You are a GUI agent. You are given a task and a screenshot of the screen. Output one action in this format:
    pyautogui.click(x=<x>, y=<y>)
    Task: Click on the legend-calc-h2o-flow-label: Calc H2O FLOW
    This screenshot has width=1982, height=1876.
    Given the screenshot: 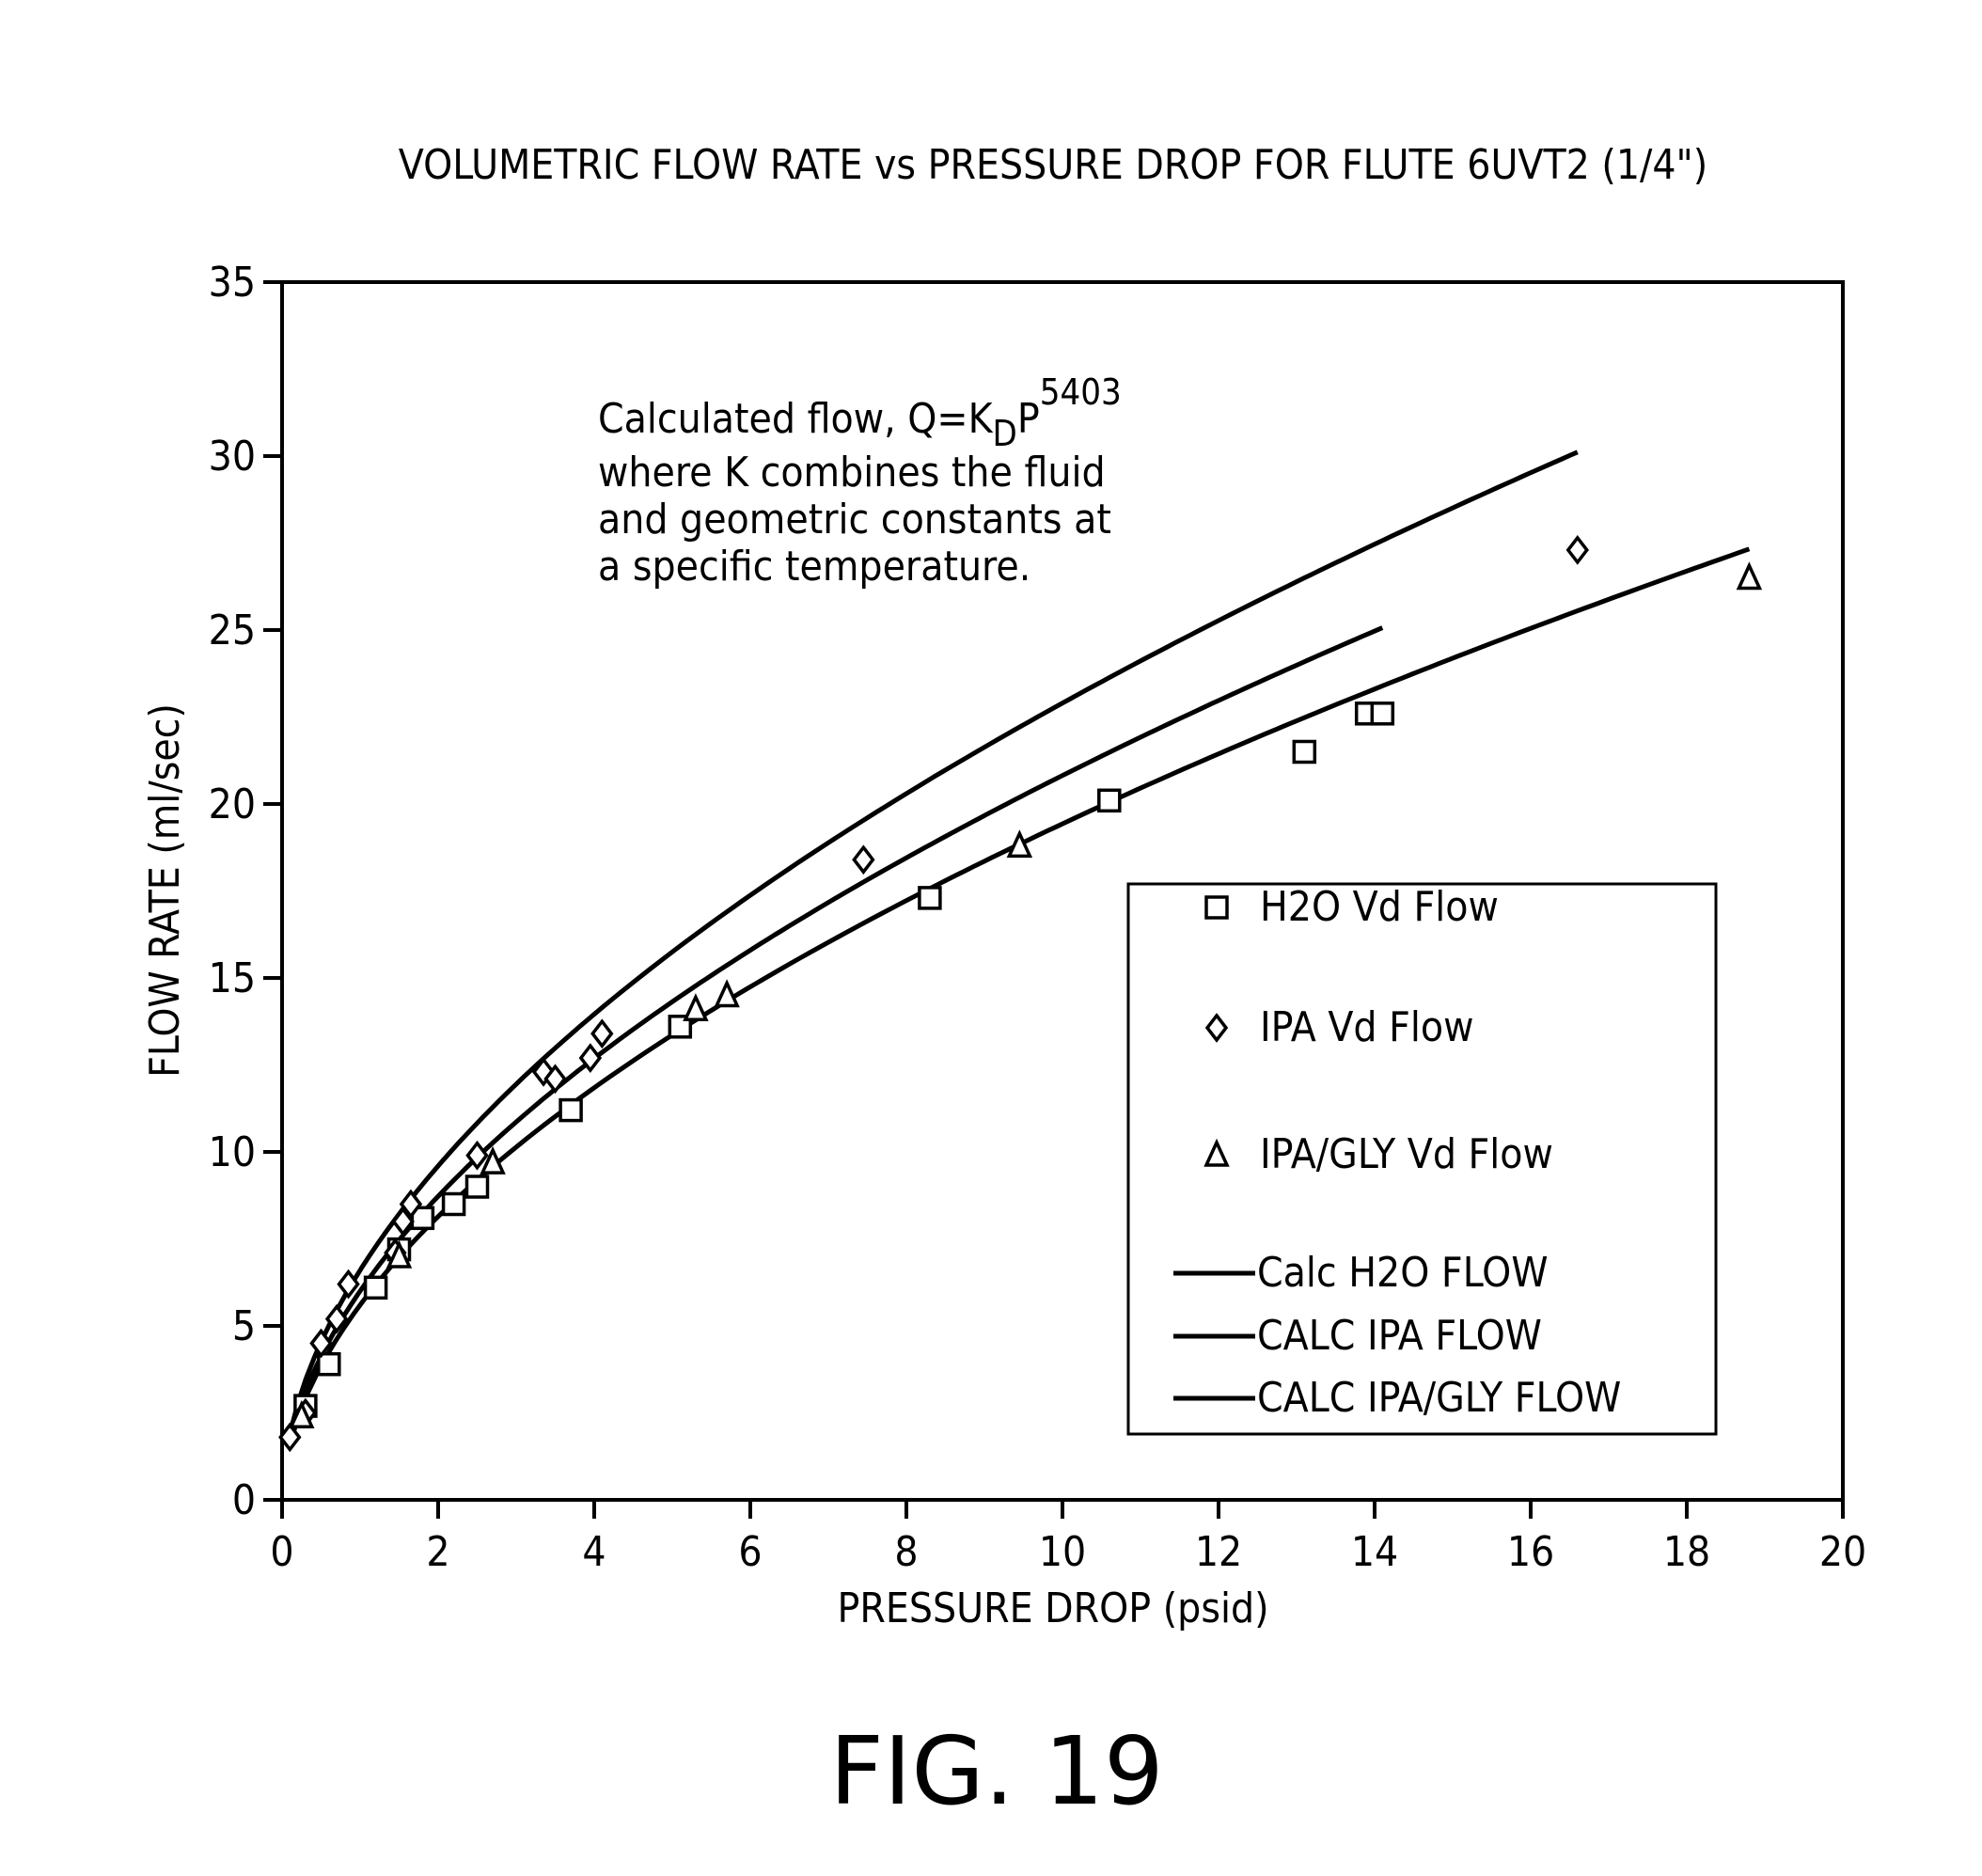 What is the action you would take?
    pyautogui.click(x=1402, y=1273)
    